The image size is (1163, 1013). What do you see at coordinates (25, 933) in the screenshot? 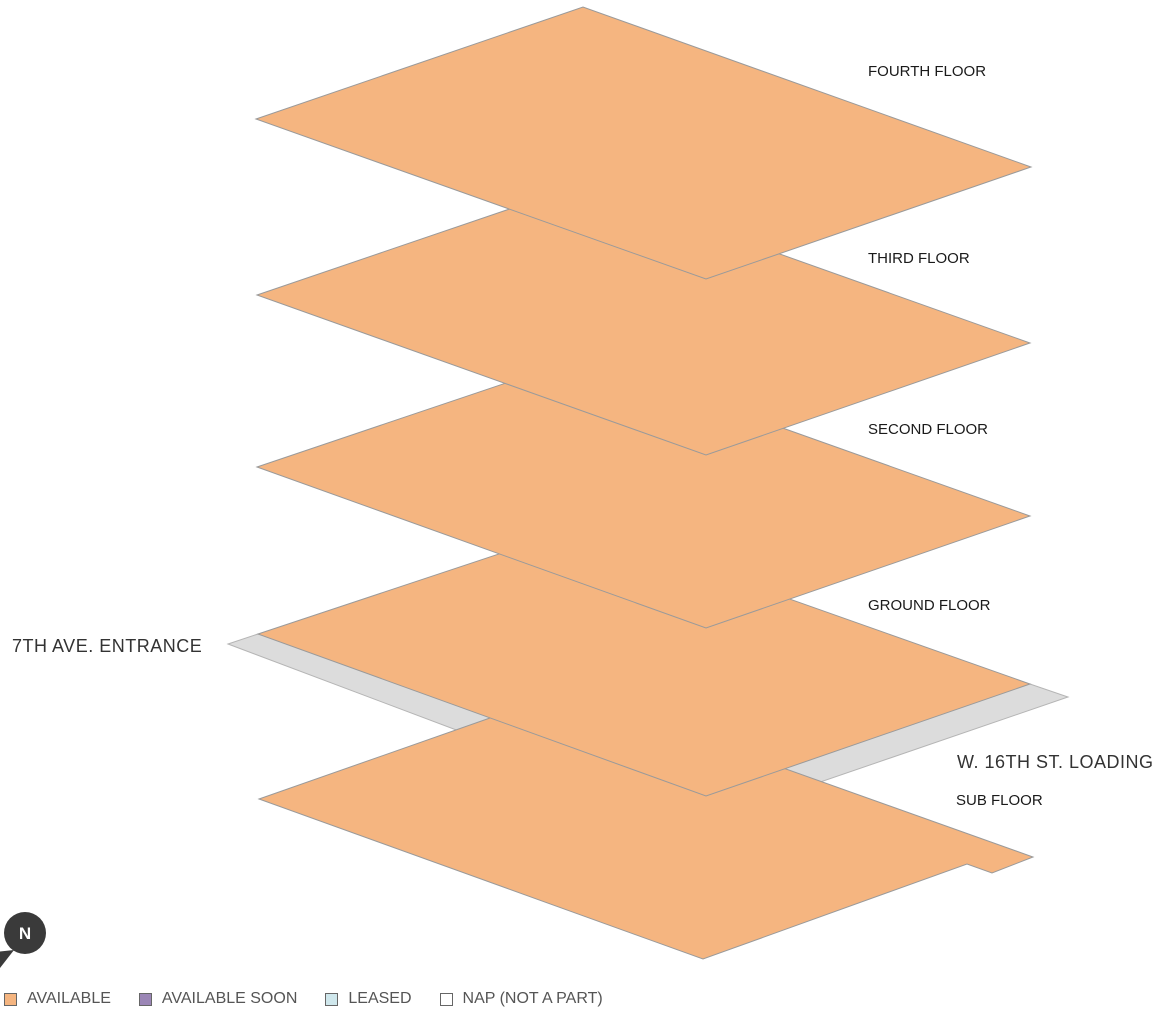
I see `compass-letter: N` at bounding box center [25, 933].